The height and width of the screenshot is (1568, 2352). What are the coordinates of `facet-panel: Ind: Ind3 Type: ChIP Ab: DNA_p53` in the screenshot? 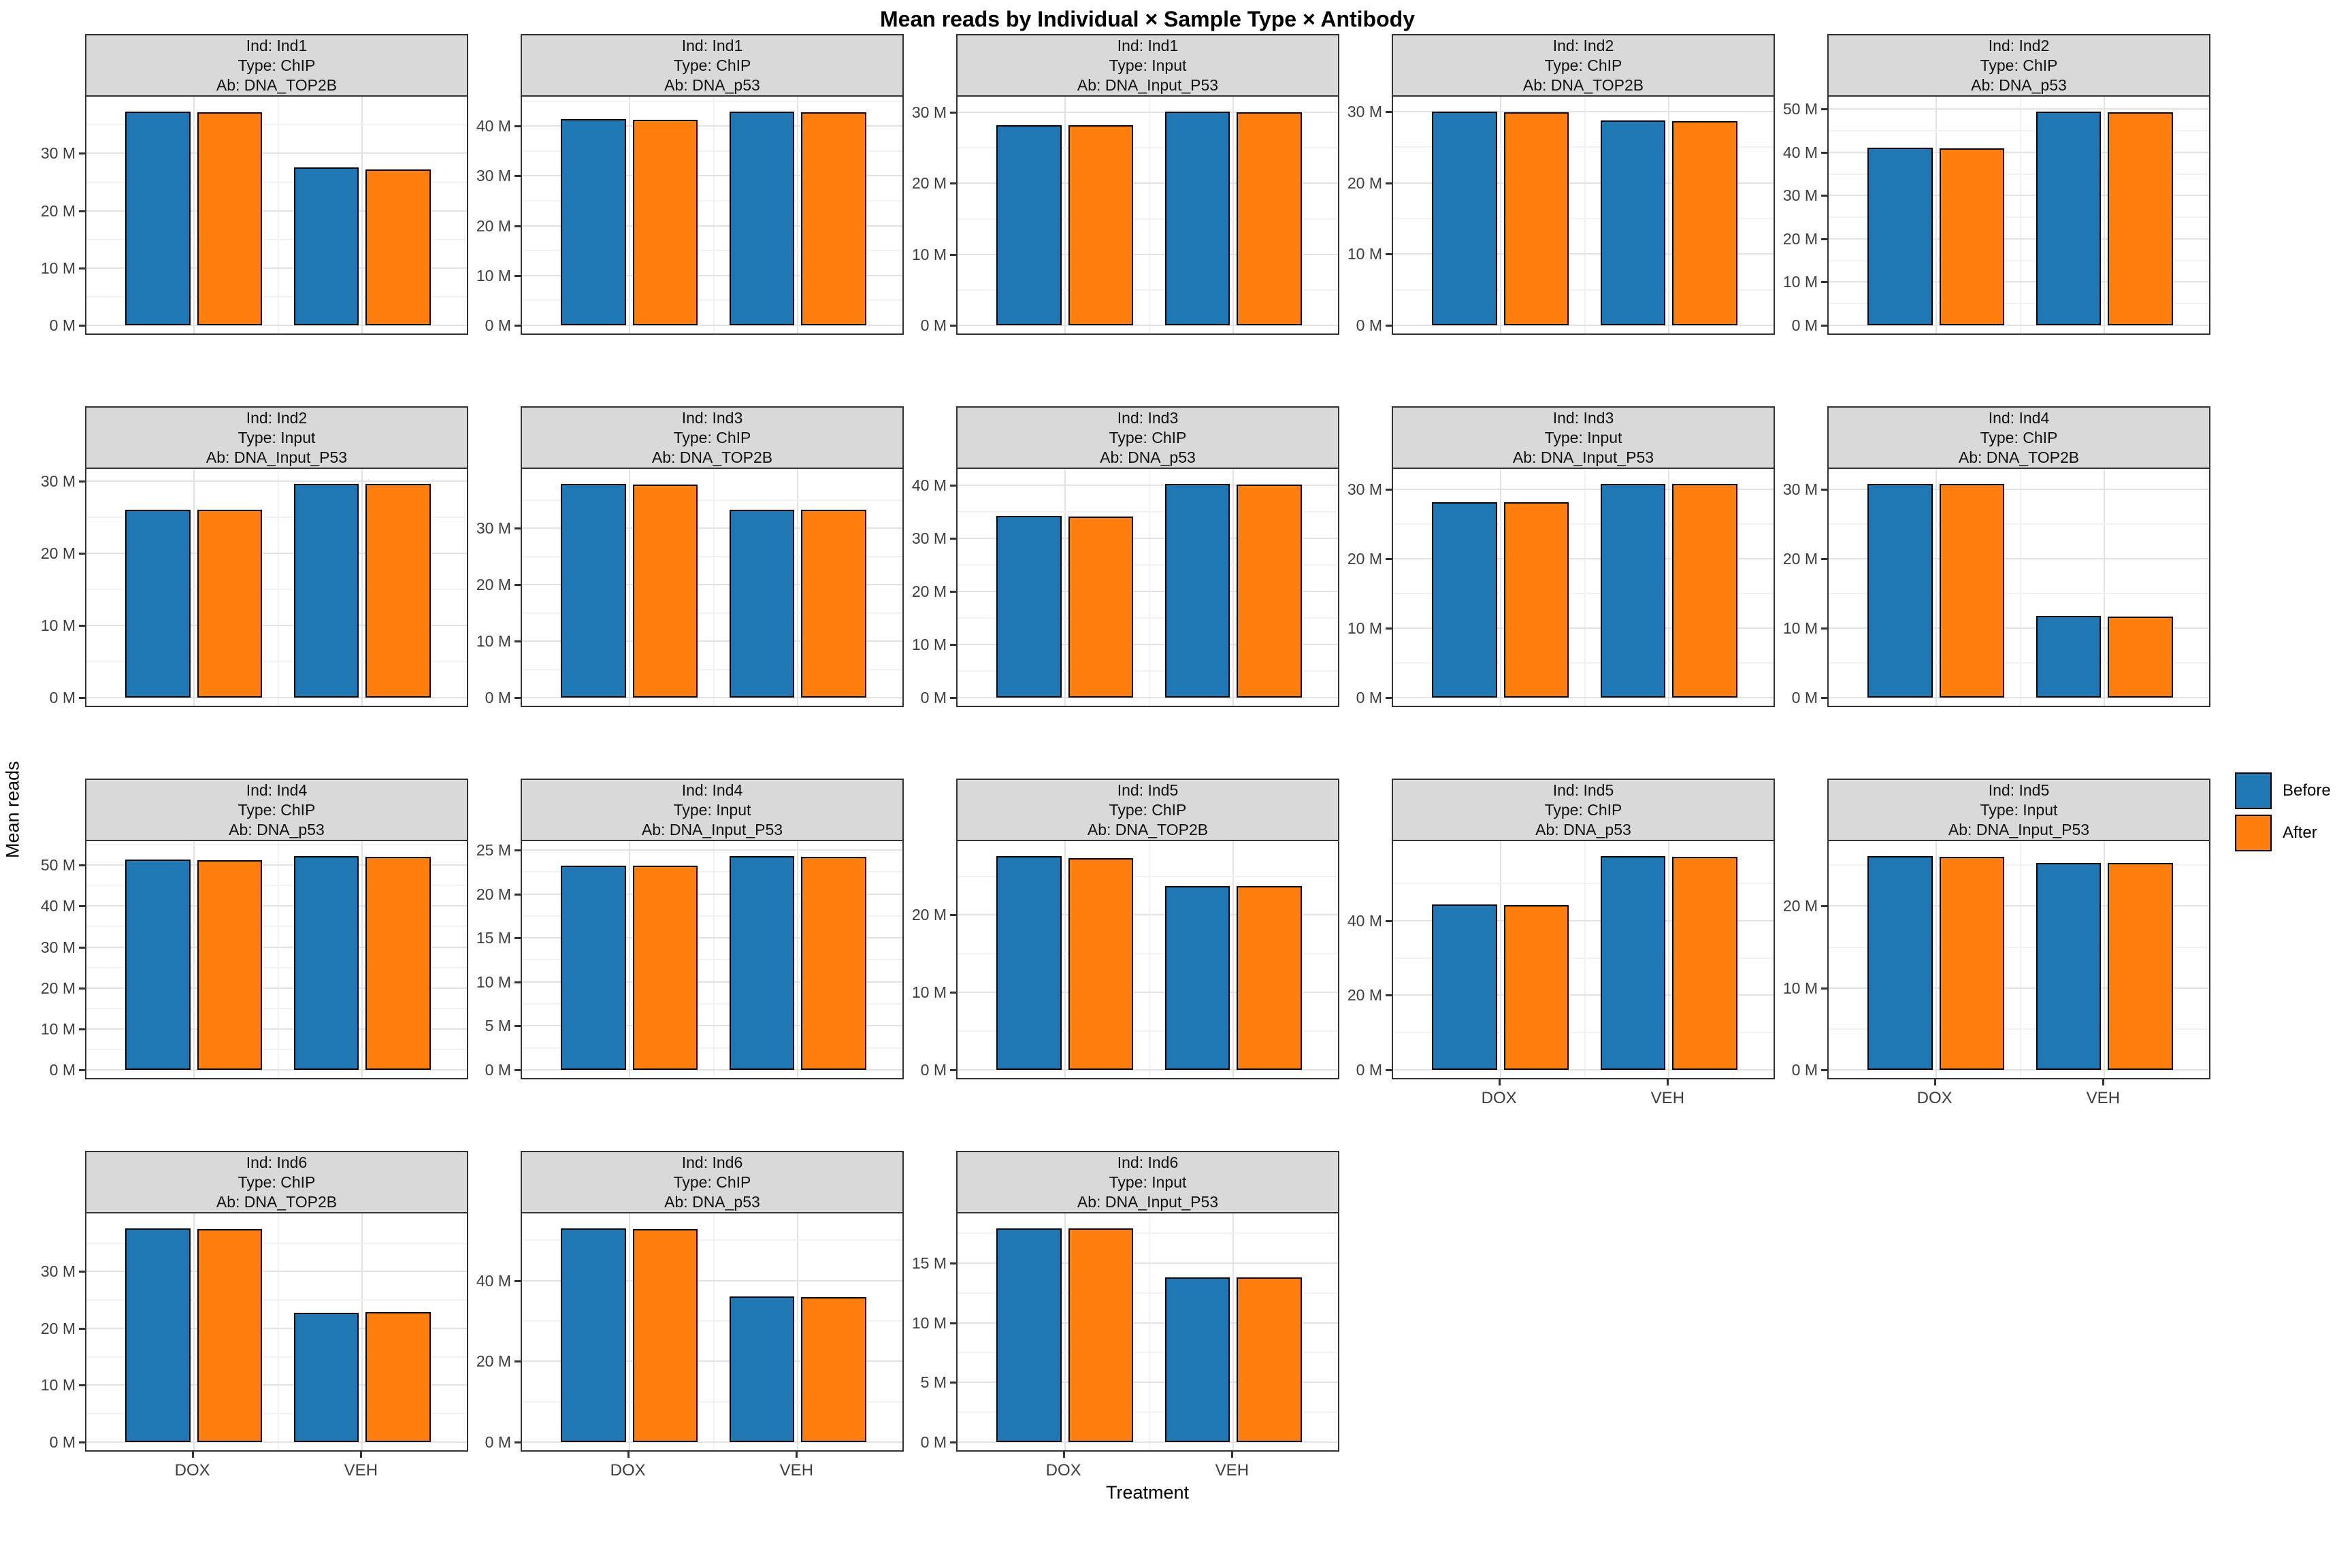 It's located at (1148, 557).